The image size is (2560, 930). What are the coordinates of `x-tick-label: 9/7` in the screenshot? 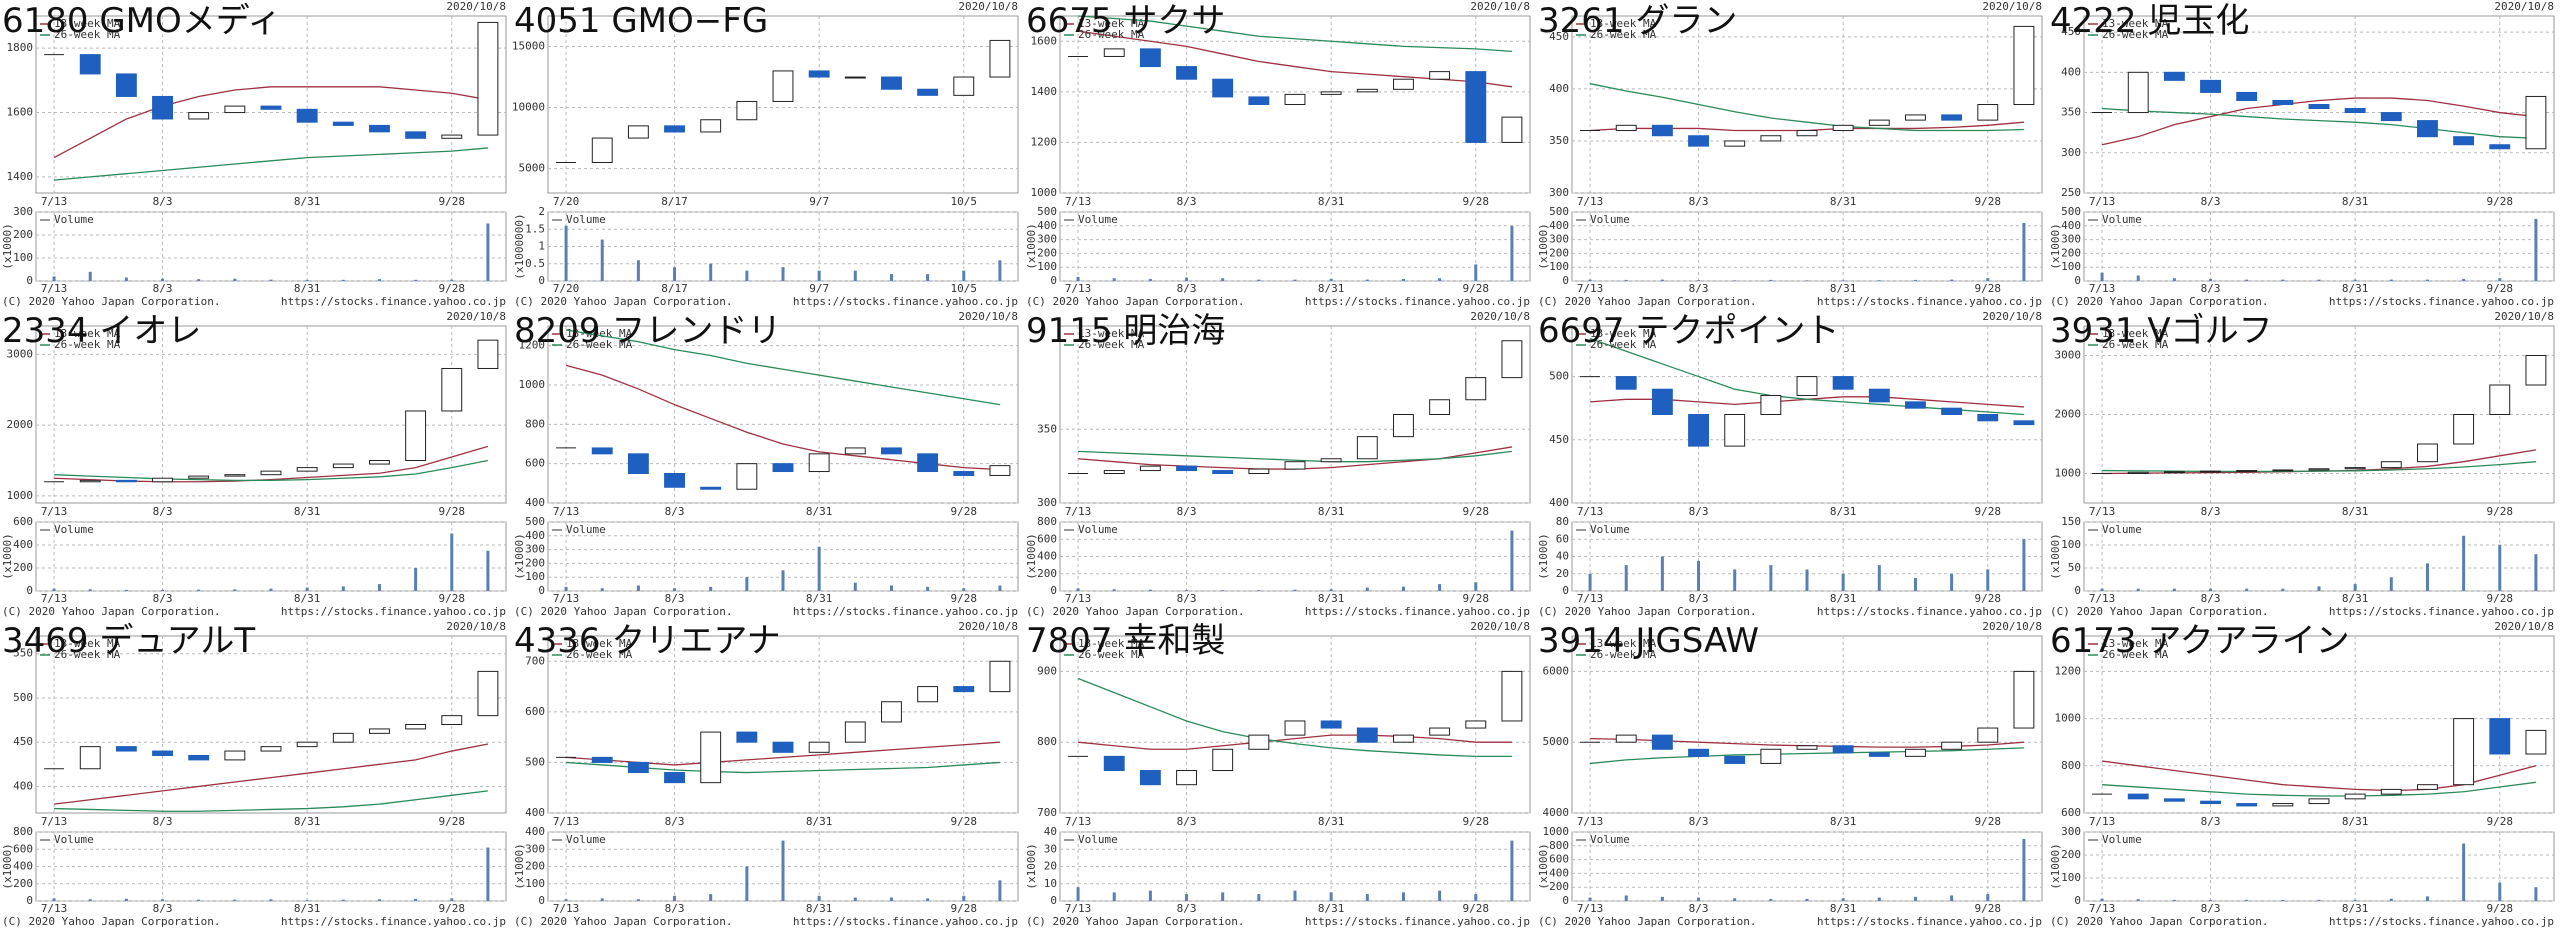 It's located at (819, 201).